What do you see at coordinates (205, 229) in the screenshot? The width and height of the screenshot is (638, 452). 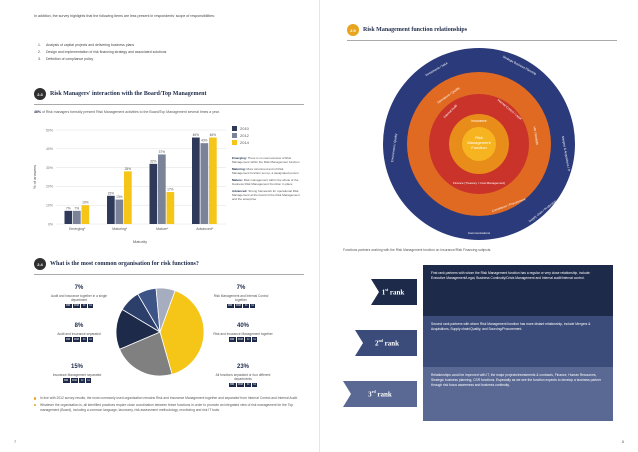 I see `x-tick-label: Advanced*` at bounding box center [205, 229].